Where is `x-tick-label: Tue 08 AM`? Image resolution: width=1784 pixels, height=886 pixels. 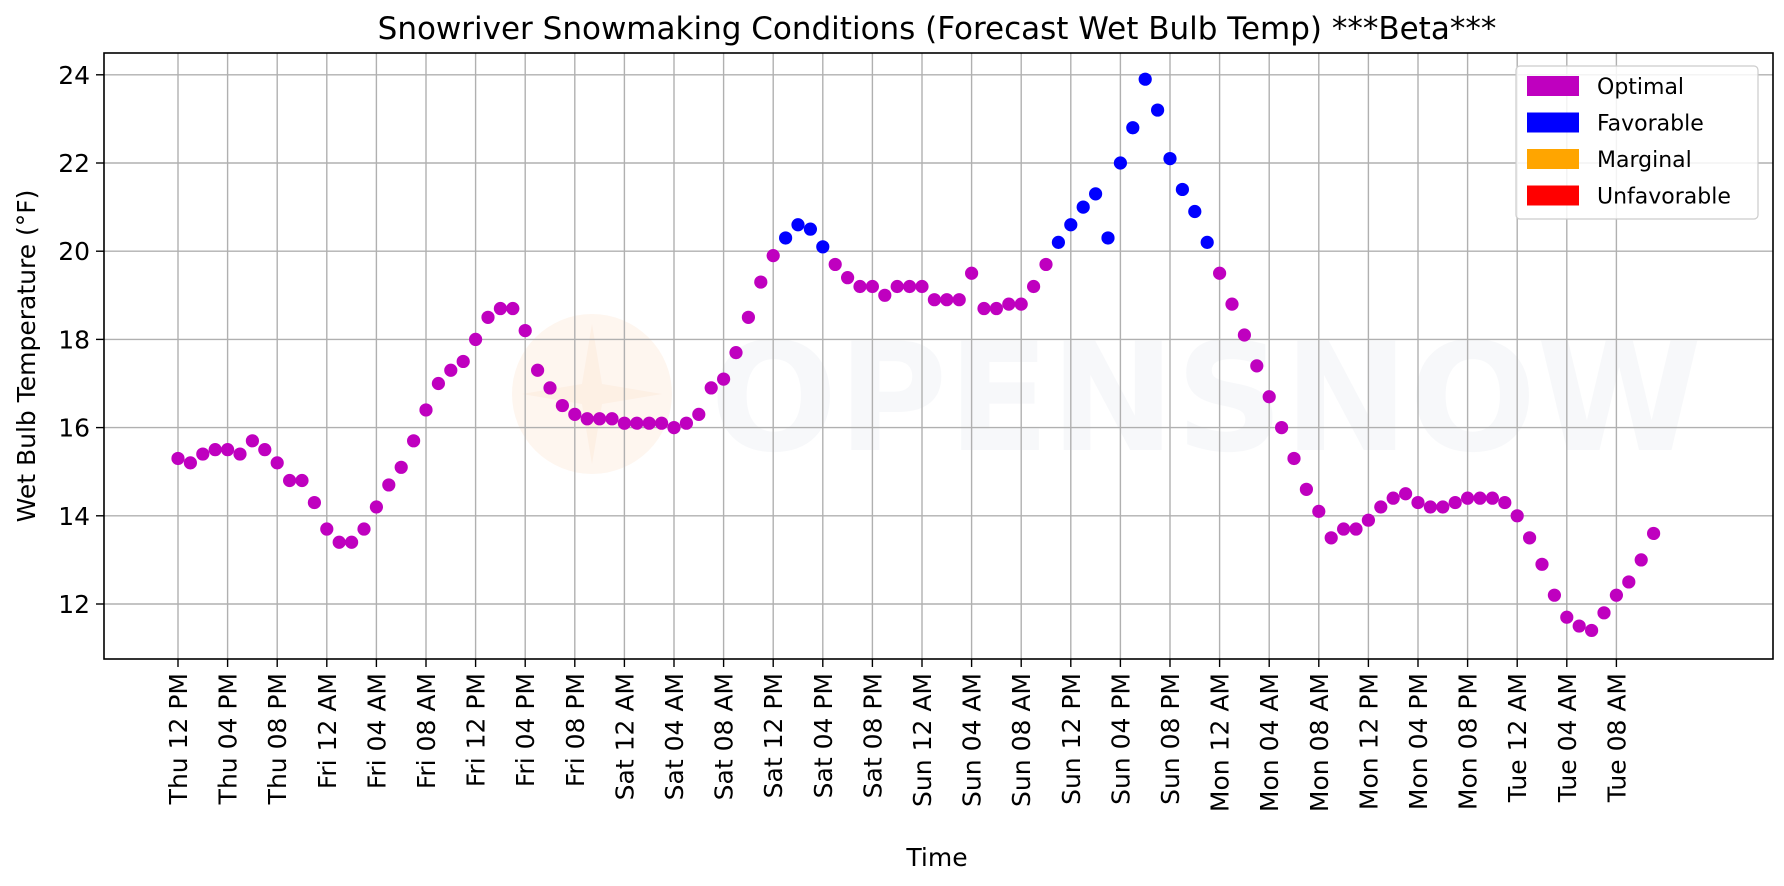 x-tick-label: Tue 08 AM is located at coordinates (1616, 738).